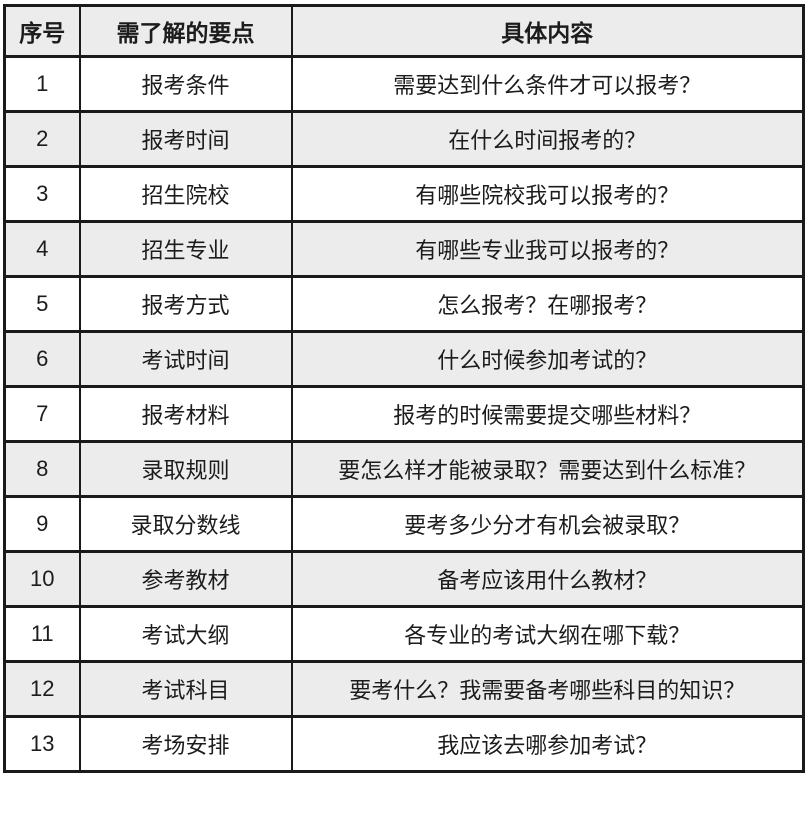  What do you see at coordinates (42, 469) in the screenshot?
I see `row-number-cell: 8` at bounding box center [42, 469].